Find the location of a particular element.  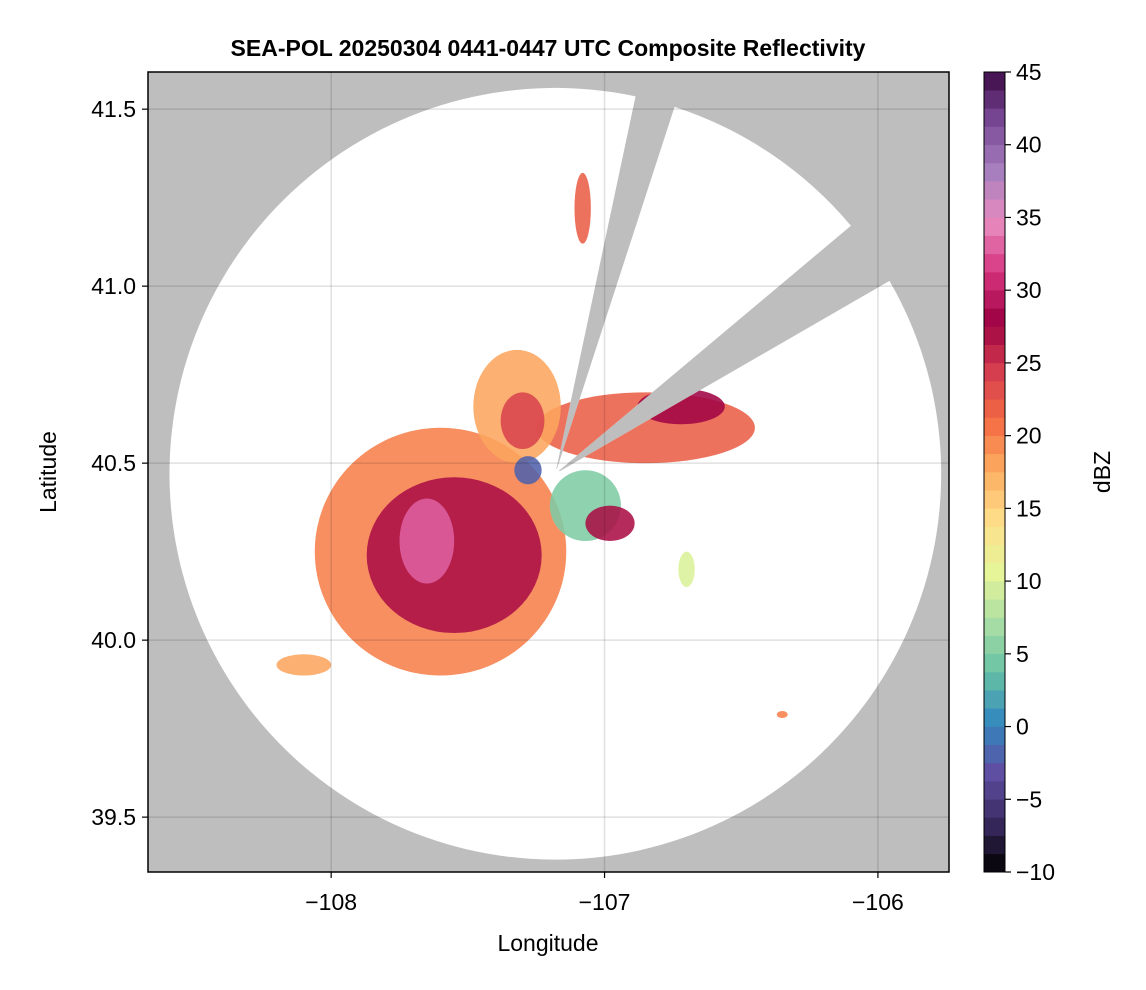

colorbar-tick-label: −5 is located at coordinates (1029, 799).